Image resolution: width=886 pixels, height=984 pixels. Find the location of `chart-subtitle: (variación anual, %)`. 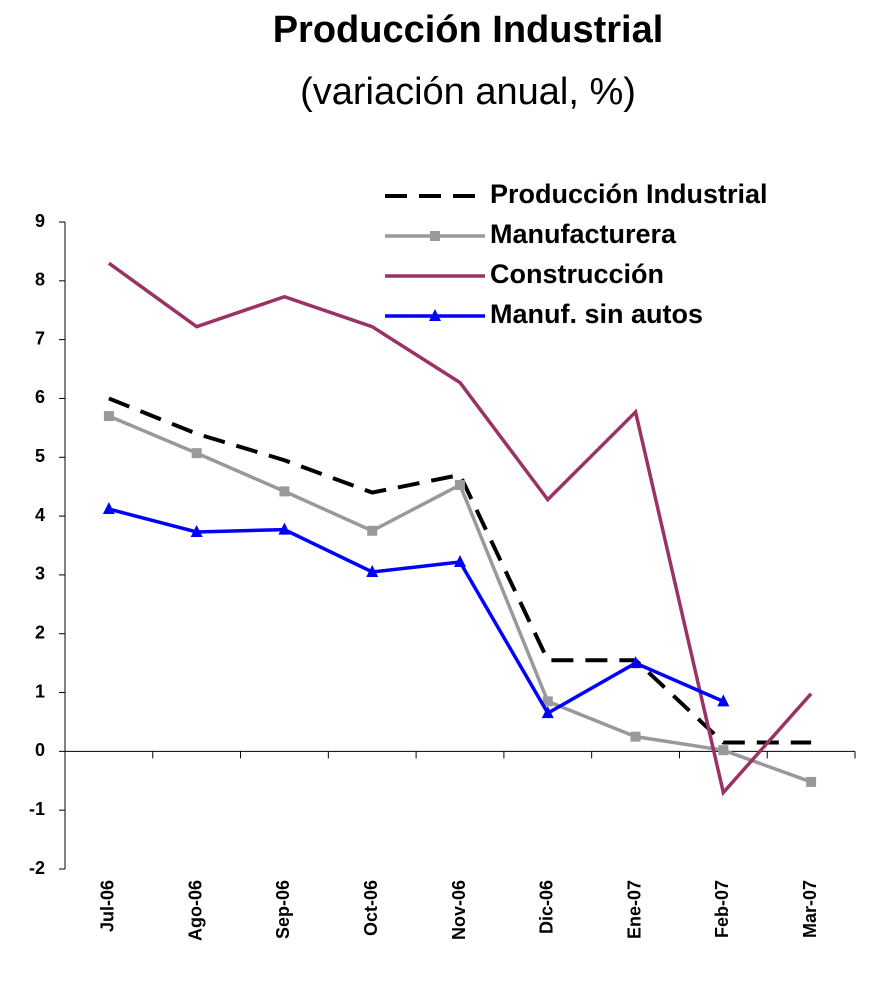

chart-subtitle: (variación anual, %) is located at coordinates (468, 92).